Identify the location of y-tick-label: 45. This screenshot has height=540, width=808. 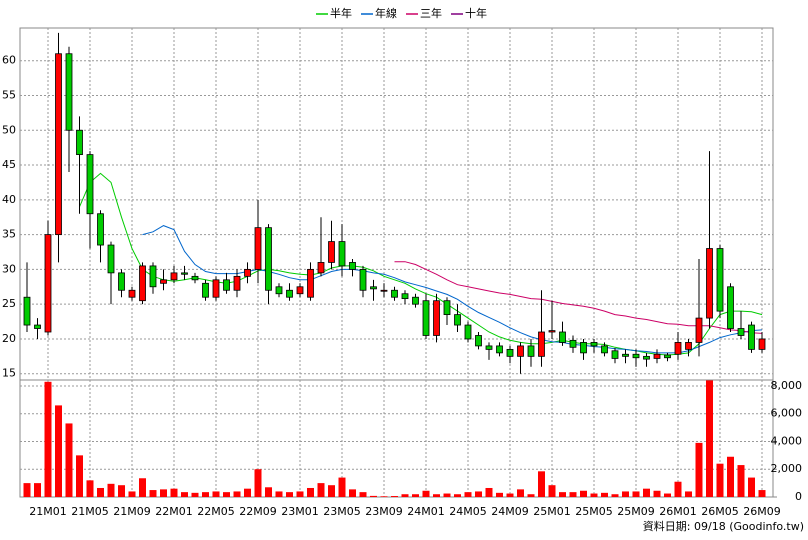
(9, 164).